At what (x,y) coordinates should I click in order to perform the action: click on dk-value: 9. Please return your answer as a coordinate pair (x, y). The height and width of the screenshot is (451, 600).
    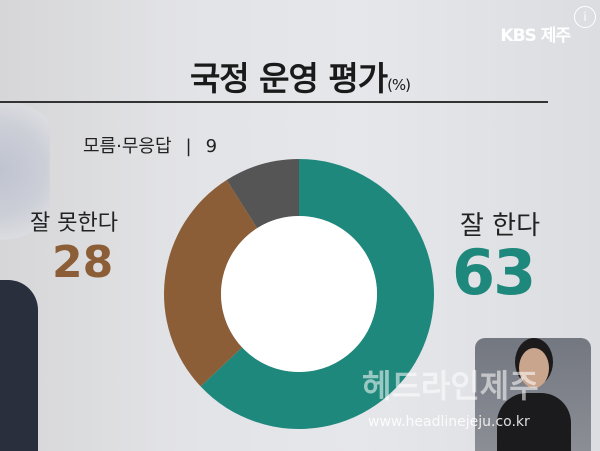
    Looking at the image, I should click on (211, 146).